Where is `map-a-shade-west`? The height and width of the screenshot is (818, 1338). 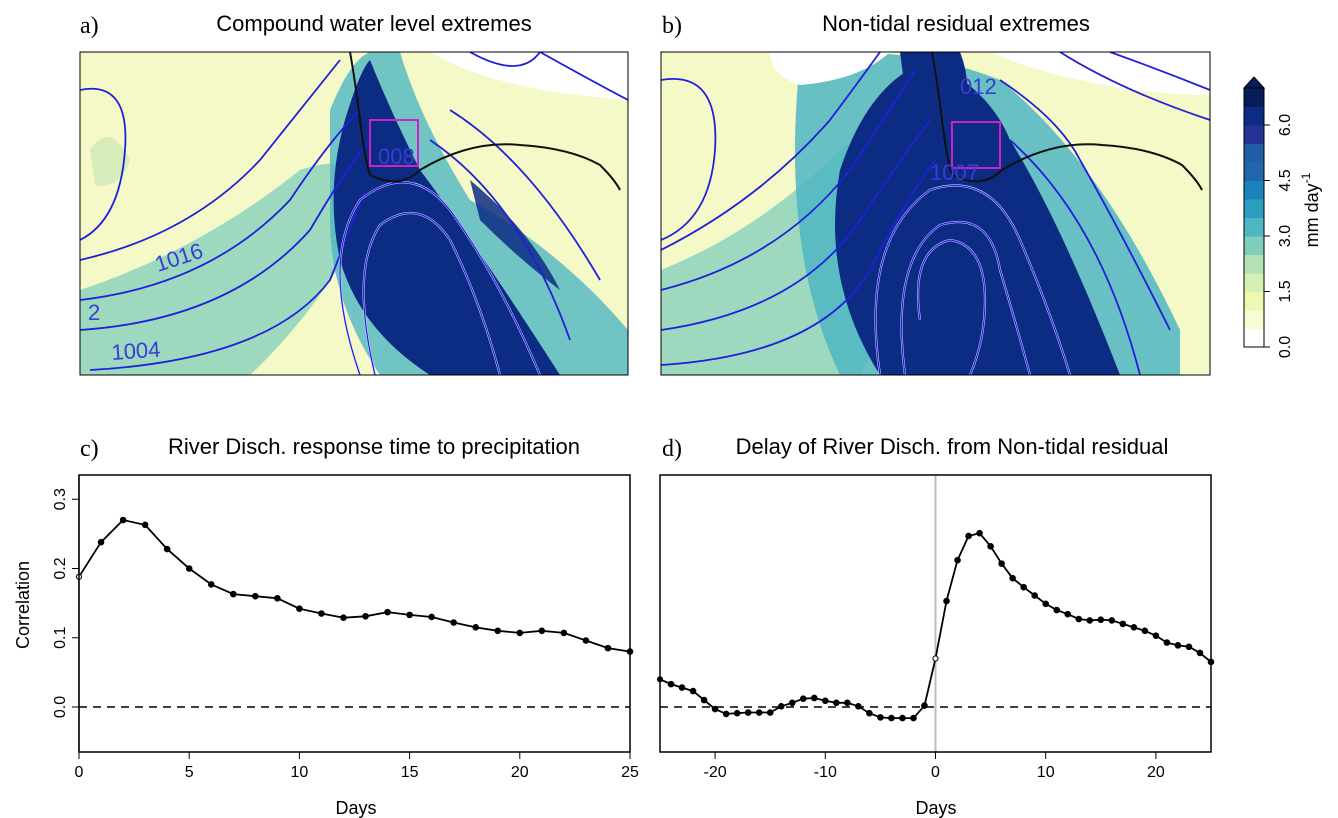 map-a-shade-west is located at coordinates (110, 161).